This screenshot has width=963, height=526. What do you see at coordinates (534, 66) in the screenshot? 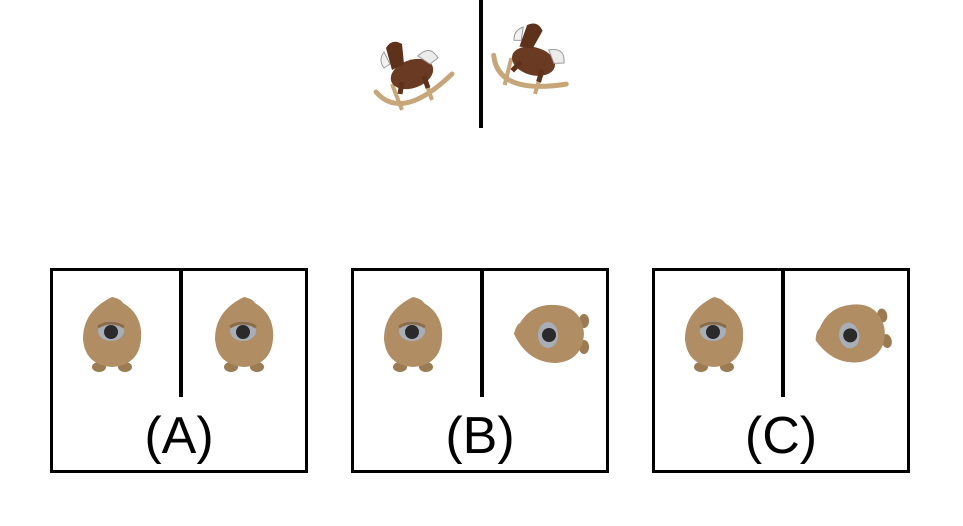
I see `rocking-horse-rotated-image` at bounding box center [534, 66].